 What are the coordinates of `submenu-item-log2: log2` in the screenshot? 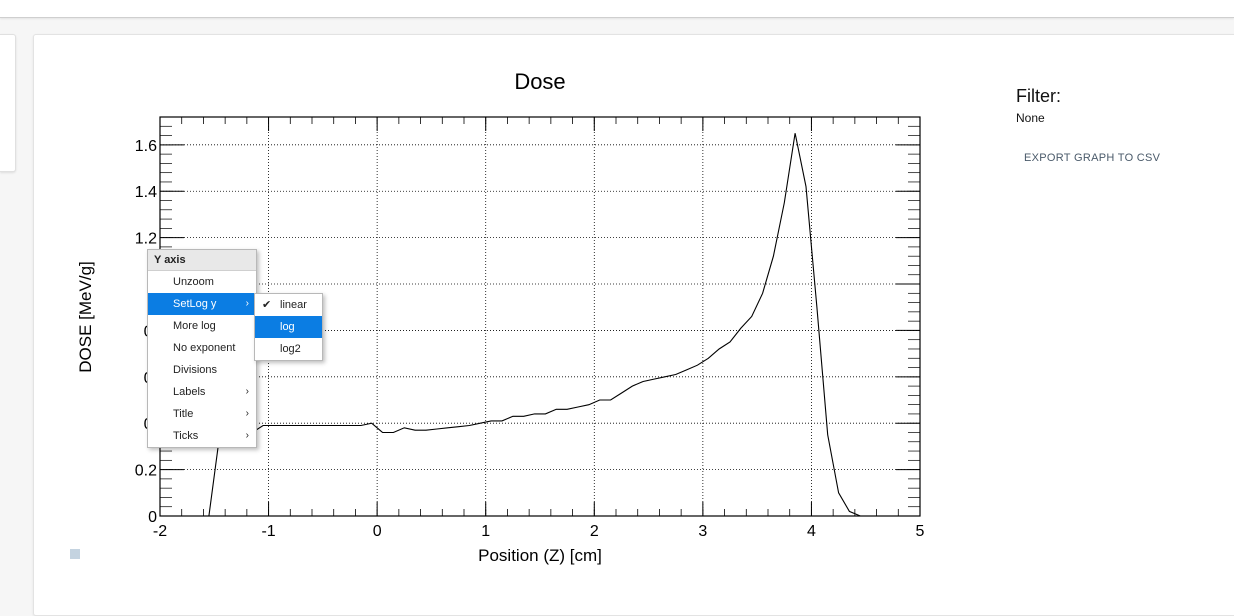 It's located at (288, 349).